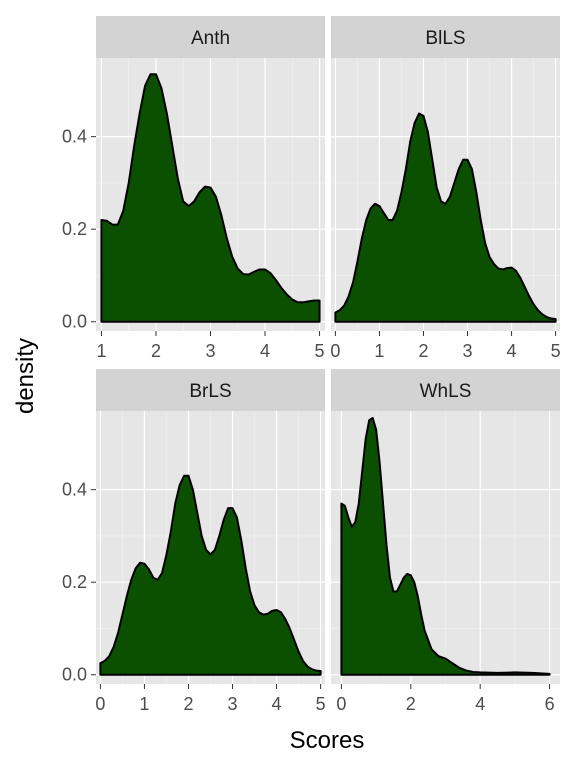 The image size is (576, 768). Describe the element at coordinates (550, 704) in the screenshot. I see `x-tick-label: 6` at that location.